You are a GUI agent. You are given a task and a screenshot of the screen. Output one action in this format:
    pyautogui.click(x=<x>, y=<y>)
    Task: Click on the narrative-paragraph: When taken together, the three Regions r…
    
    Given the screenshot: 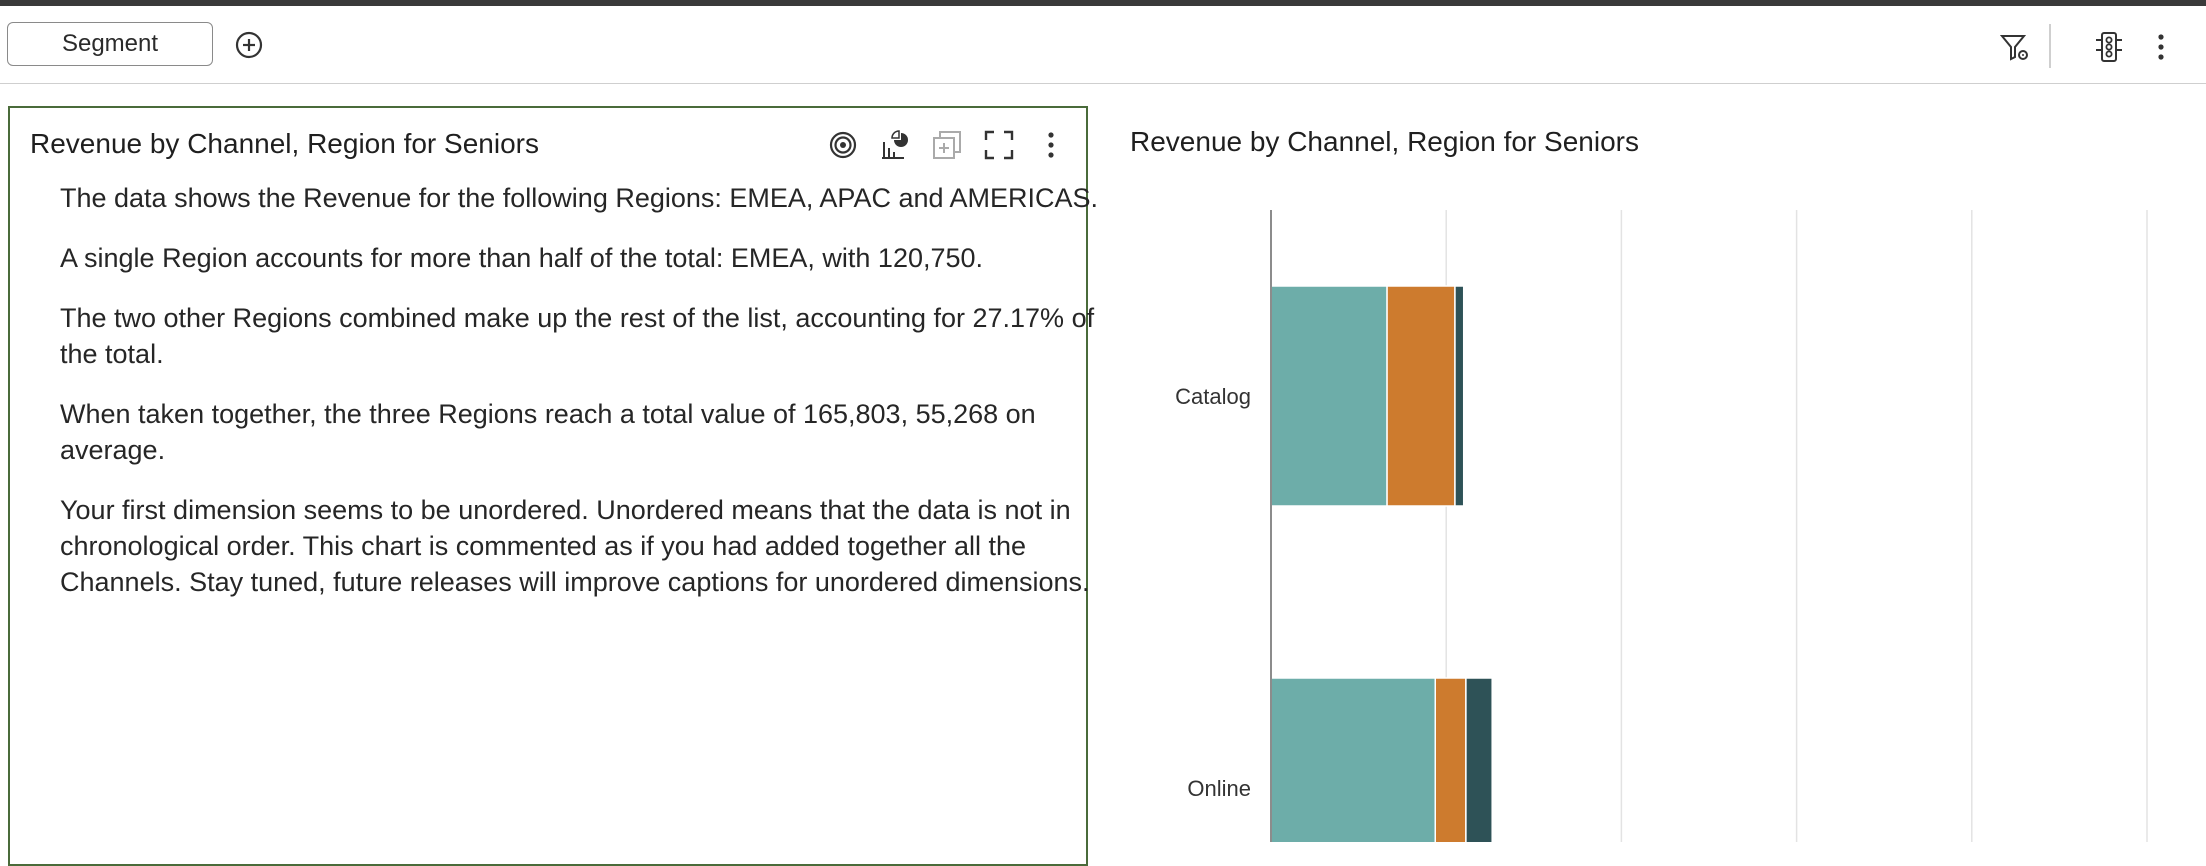 What is the action you would take?
    pyautogui.click(x=548, y=432)
    